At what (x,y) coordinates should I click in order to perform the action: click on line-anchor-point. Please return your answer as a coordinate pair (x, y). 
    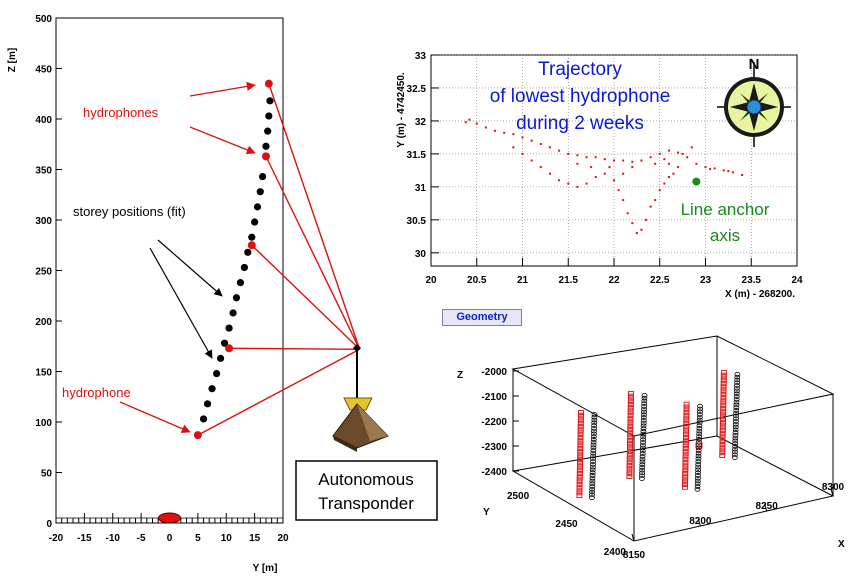
    Looking at the image, I should click on (696, 181).